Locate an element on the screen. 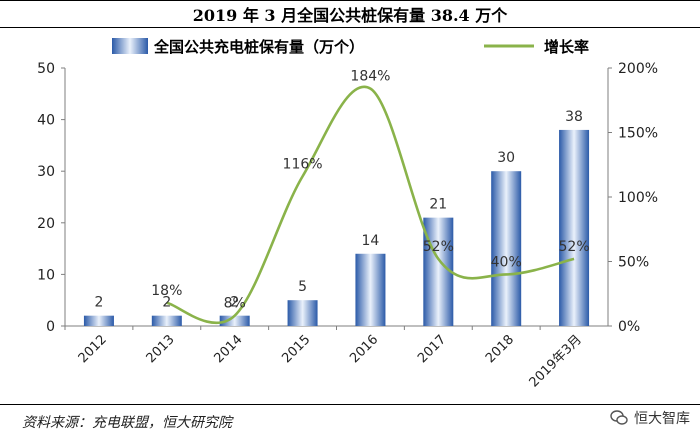 The width and height of the screenshot is (700, 440). x-tick-label: 2018 is located at coordinates (500, 349).